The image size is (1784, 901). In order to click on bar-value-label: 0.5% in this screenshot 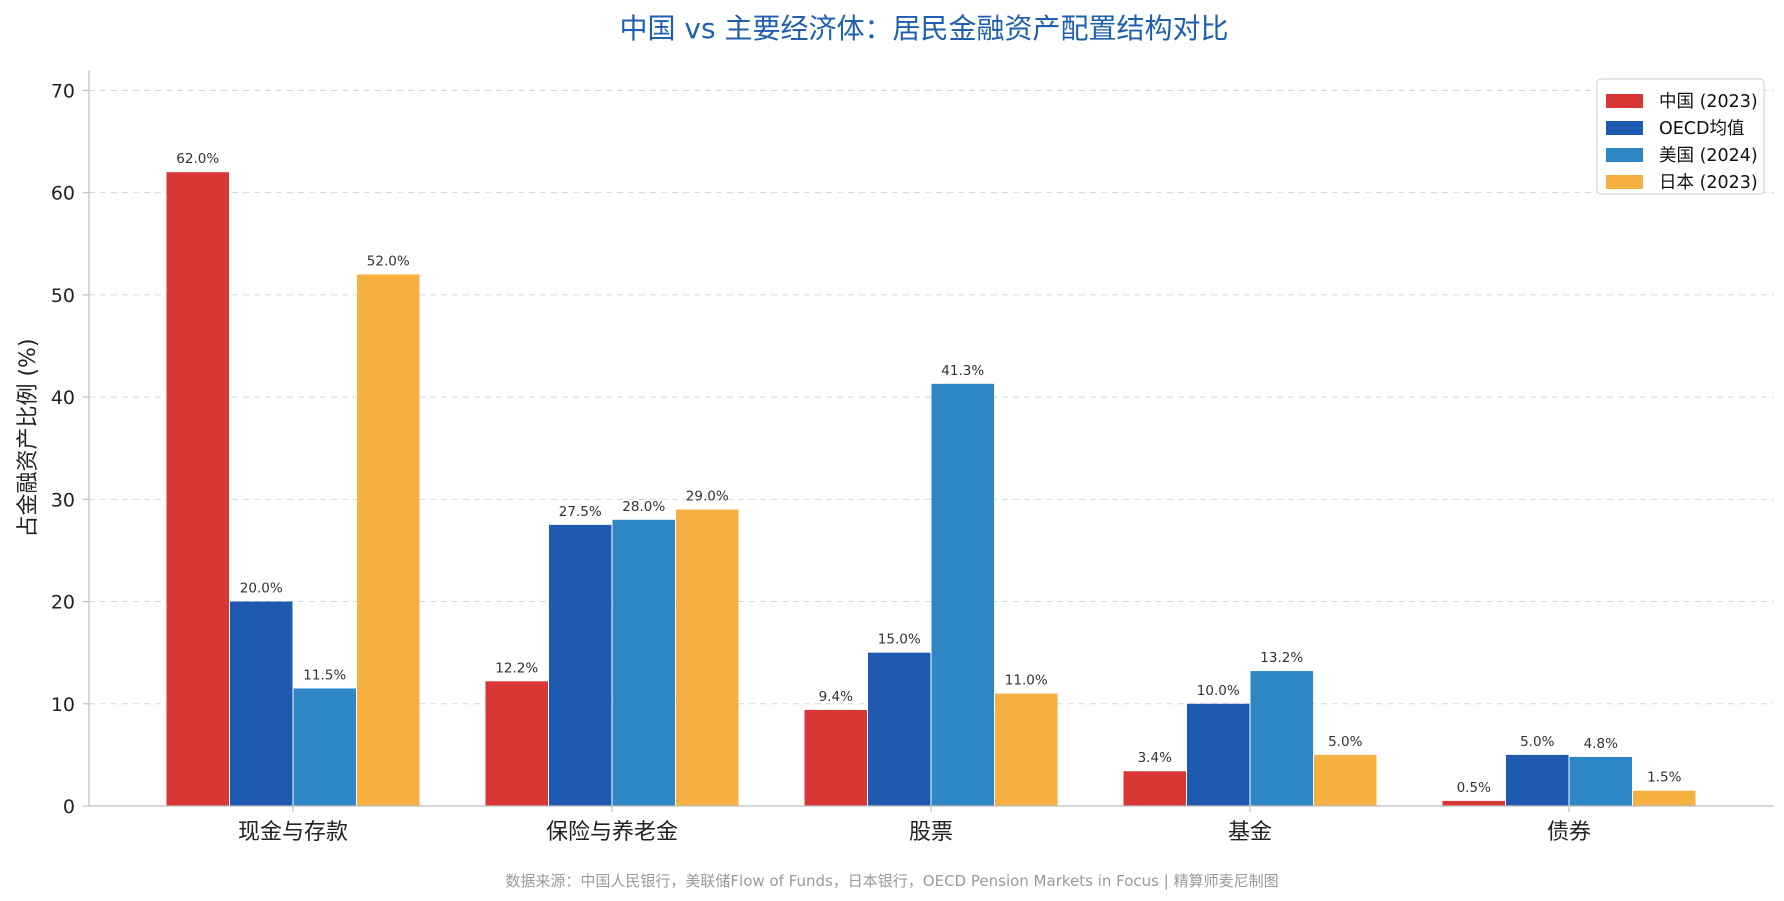, I will do `click(1474, 788)`.